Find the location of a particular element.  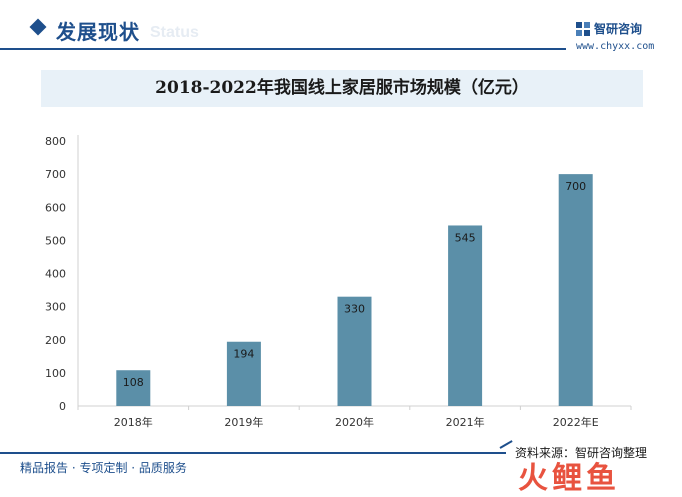

y-tick-label: 500 is located at coordinates (55, 240).